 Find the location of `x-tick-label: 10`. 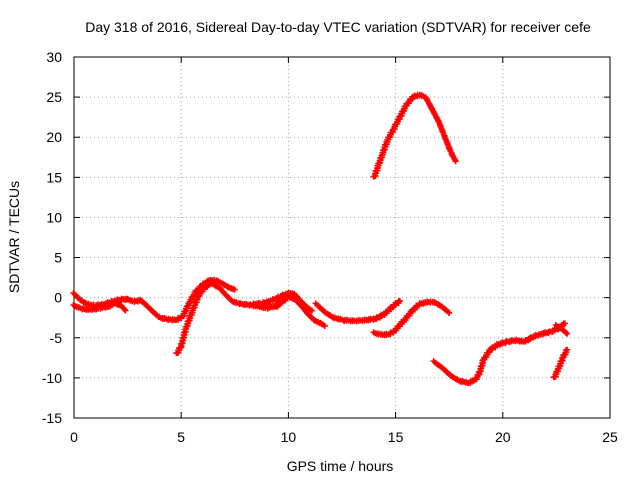

x-tick-label: 10 is located at coordinates (289, 437).